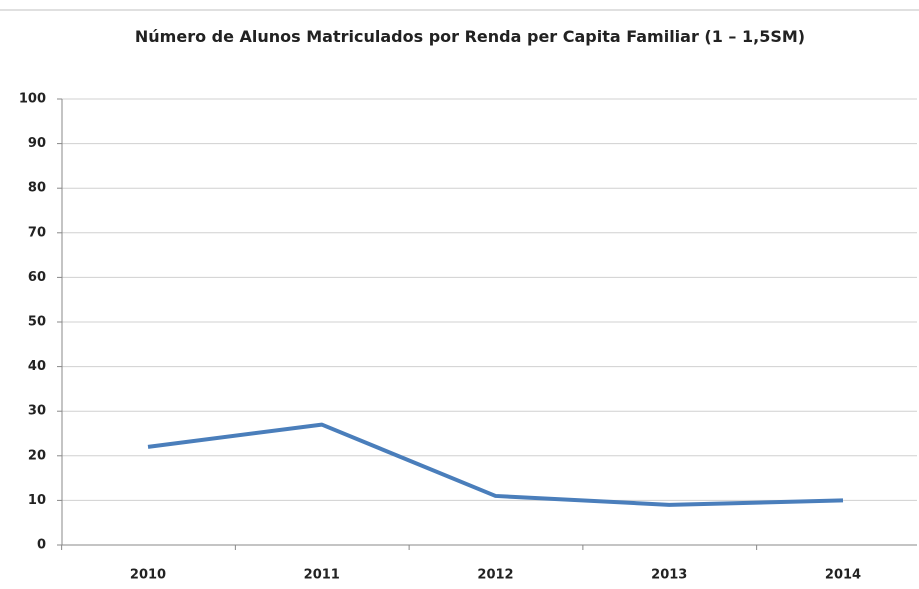 This screenshot has height=589, width=919. What do you see at coordinates (37, 277) in the screenshot?
I see `y-tick-label: 60` at bounding box center [37, 277].